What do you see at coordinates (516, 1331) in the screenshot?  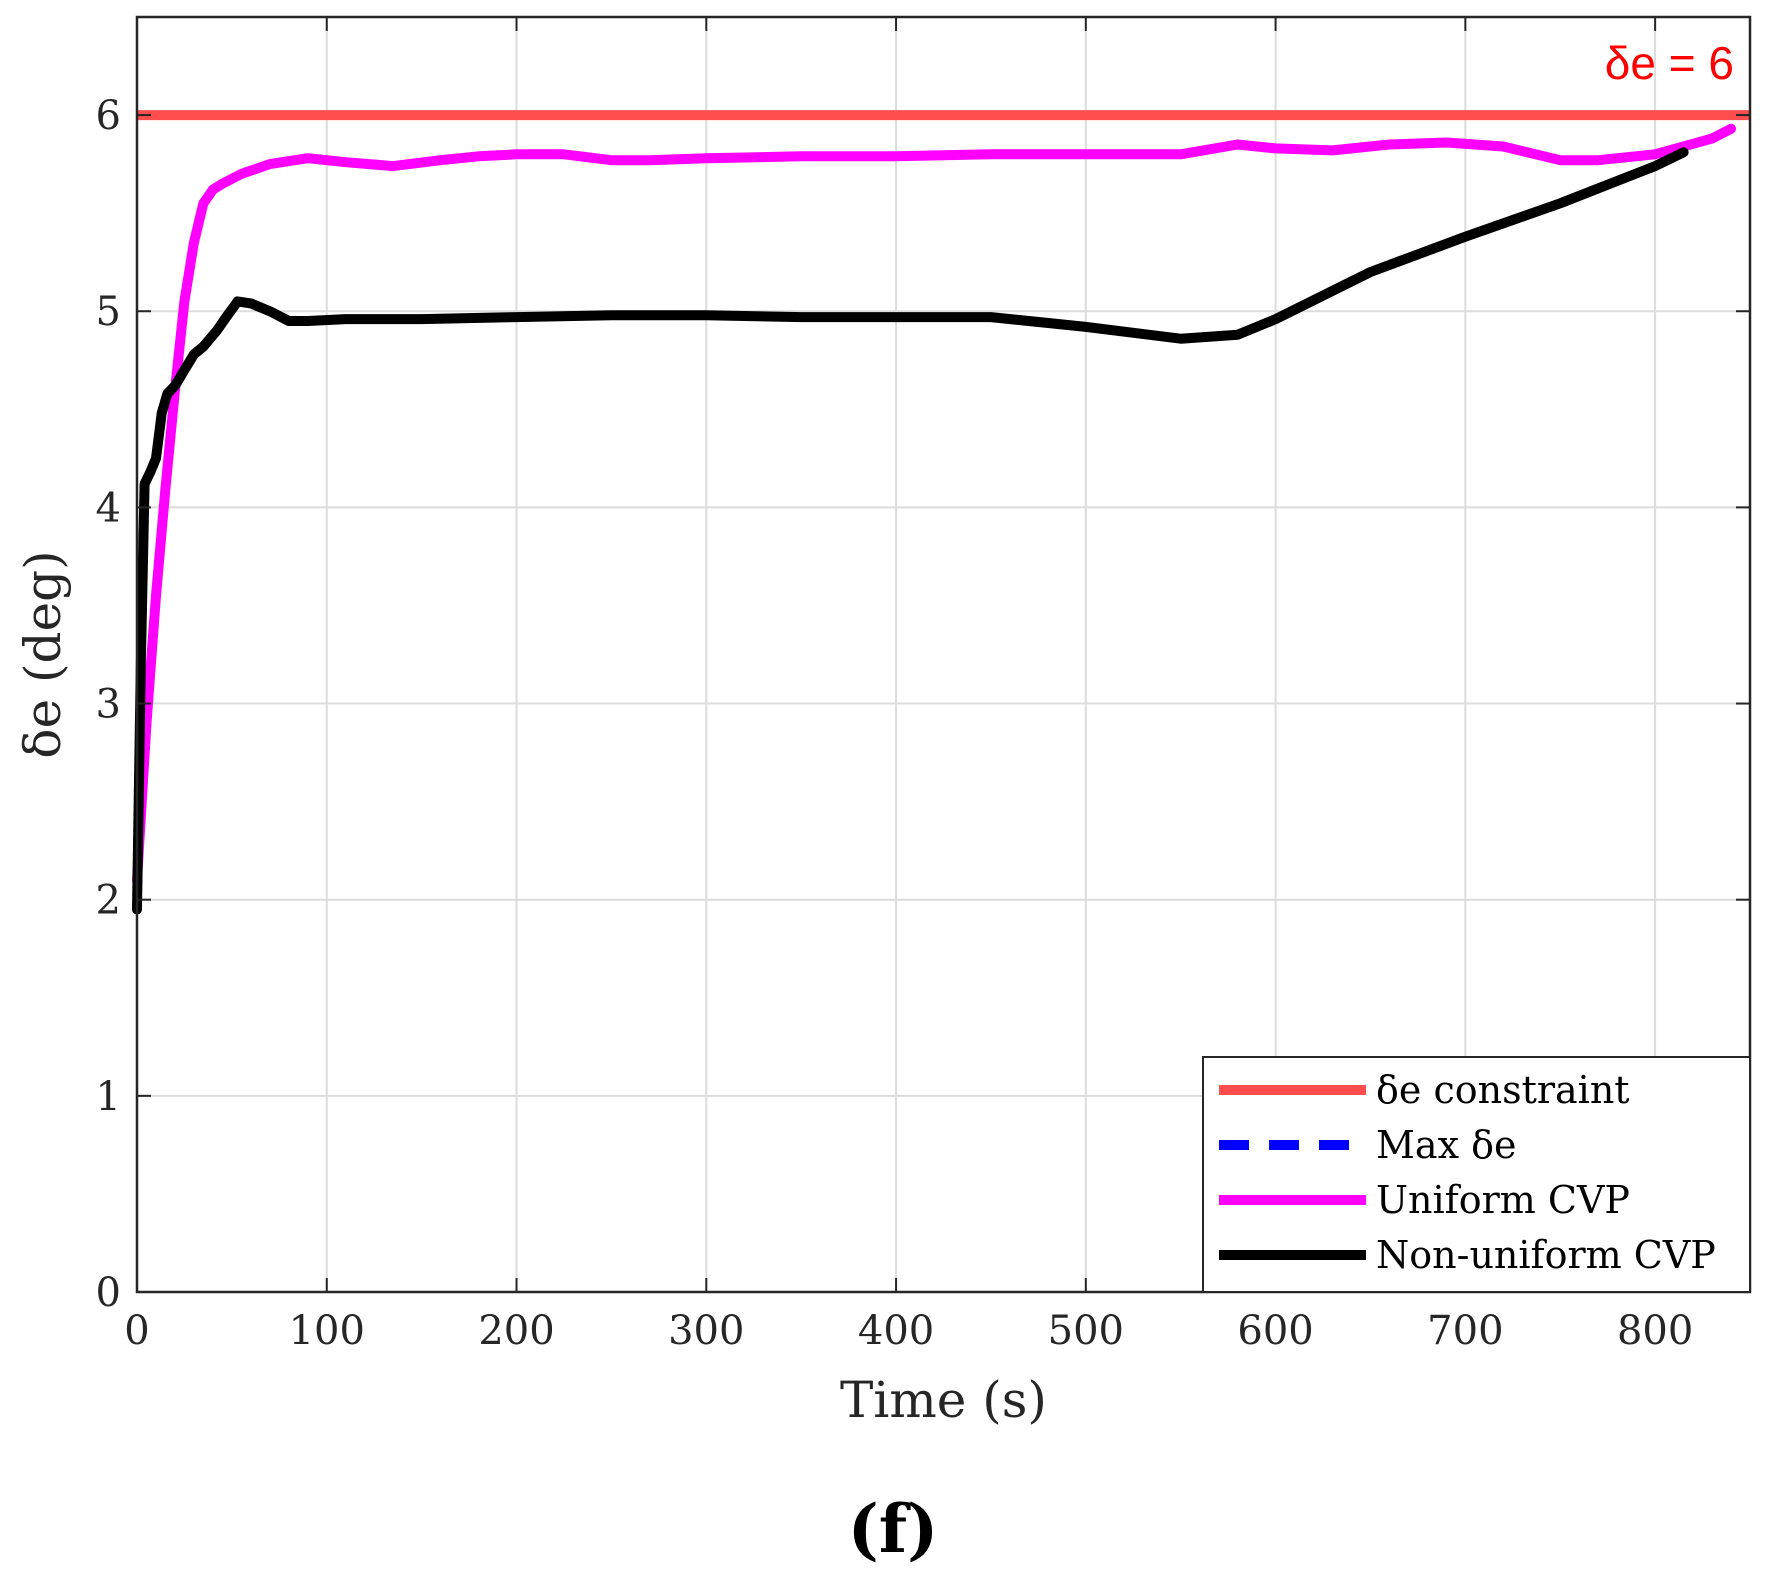 I see `x-tick-label: 200` at bounding box center [516, 1331].